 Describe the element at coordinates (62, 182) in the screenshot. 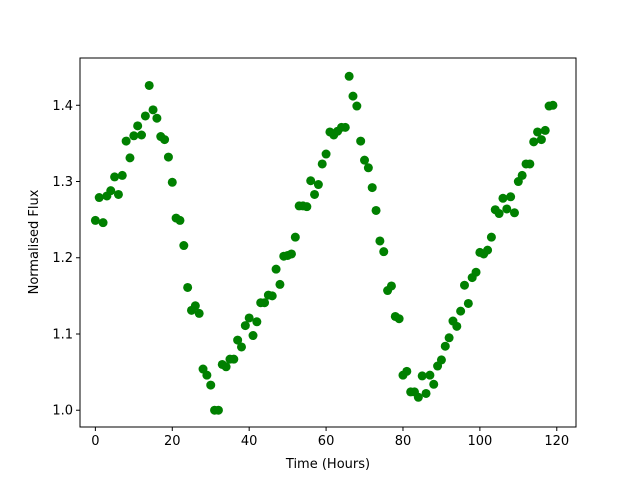

I see `y-tick-label: 1.3` at that location.